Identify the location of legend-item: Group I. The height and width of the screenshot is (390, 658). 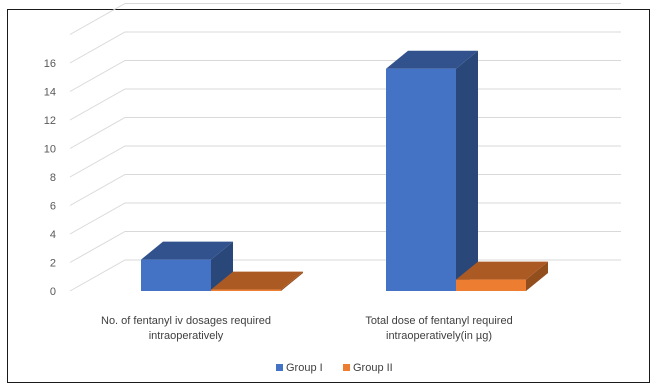
(299, 368).